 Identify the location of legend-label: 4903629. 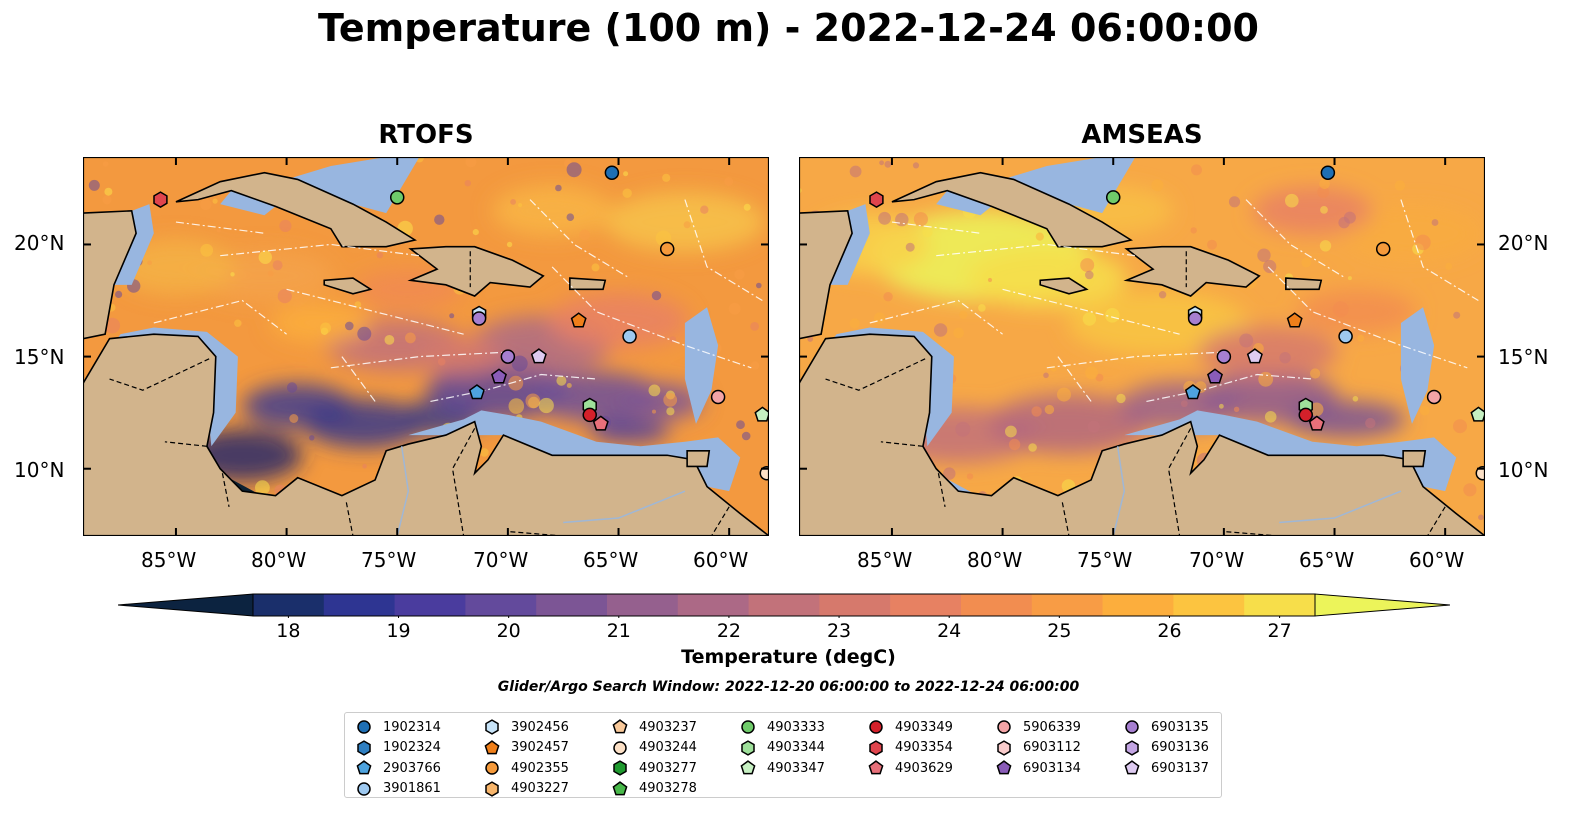
(924, 768).